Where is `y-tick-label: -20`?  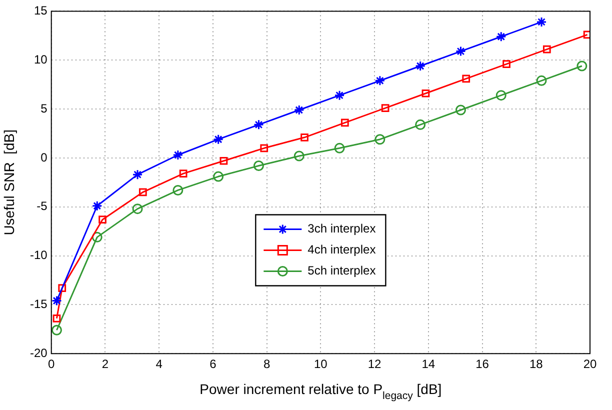 y-tick-label: -20 is located at coordinates (39, 353).